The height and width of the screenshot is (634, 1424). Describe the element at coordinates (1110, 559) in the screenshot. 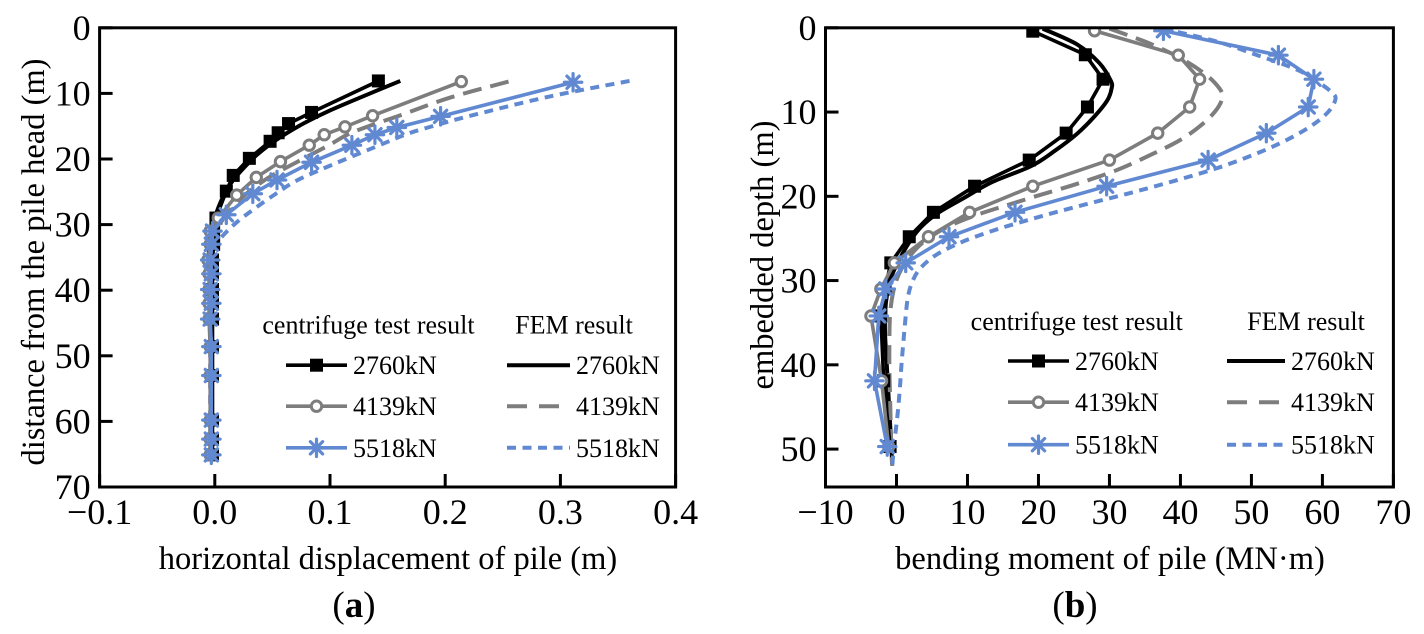

I see `x-axis-title-b: bending moment of pile (MN·m)` at that location.